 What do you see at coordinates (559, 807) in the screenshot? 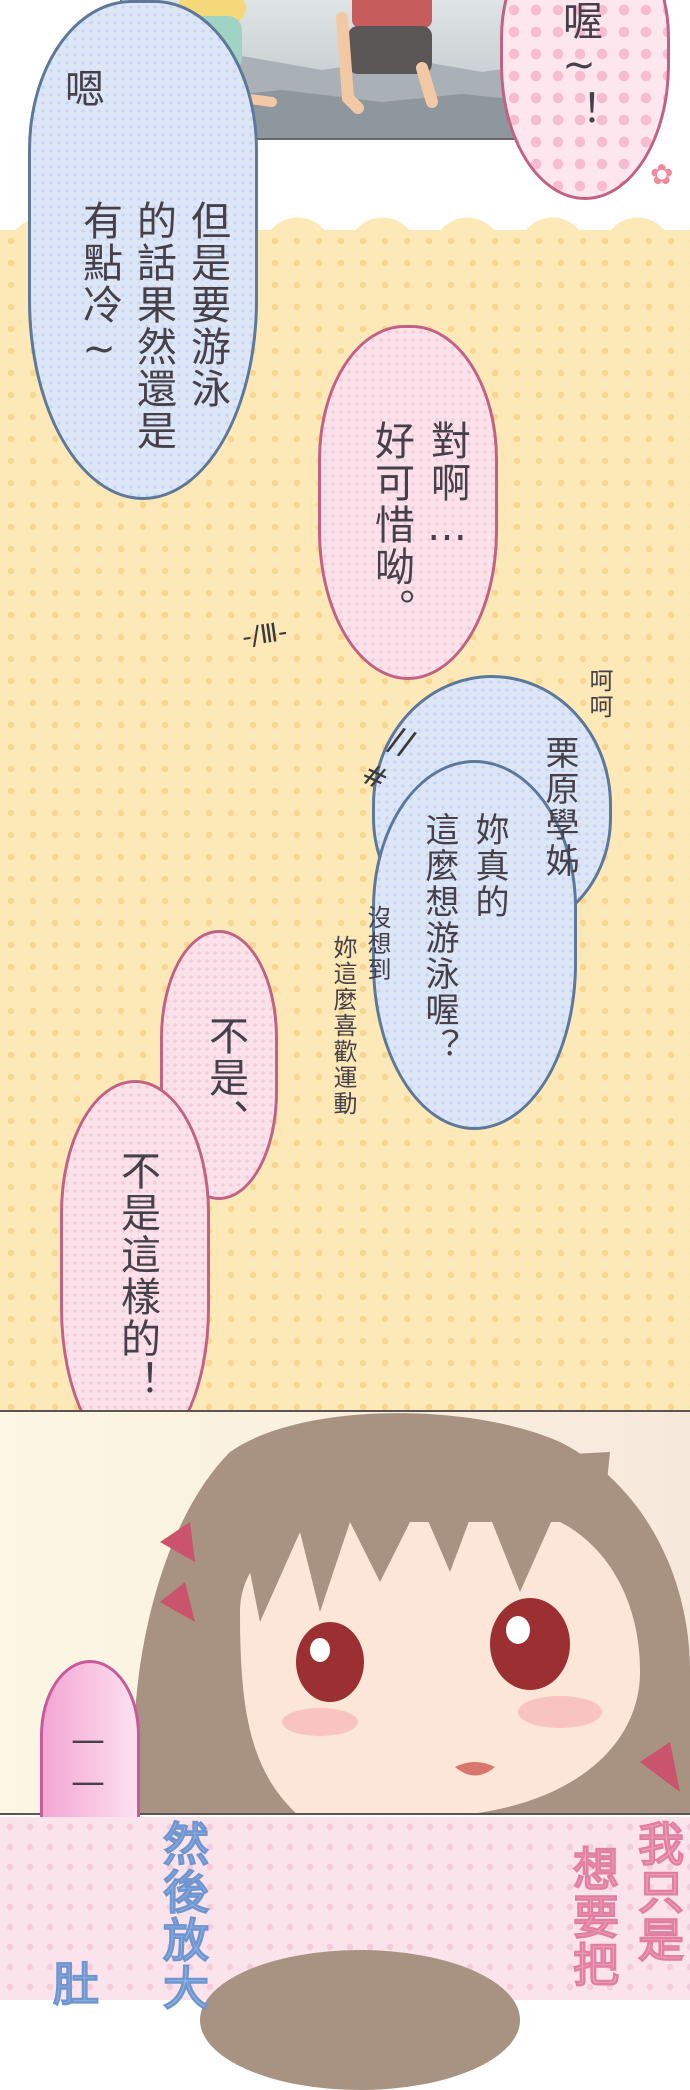
I see `kurihara-text-col1: 栗原學姊` at bounding box center [559, 807].